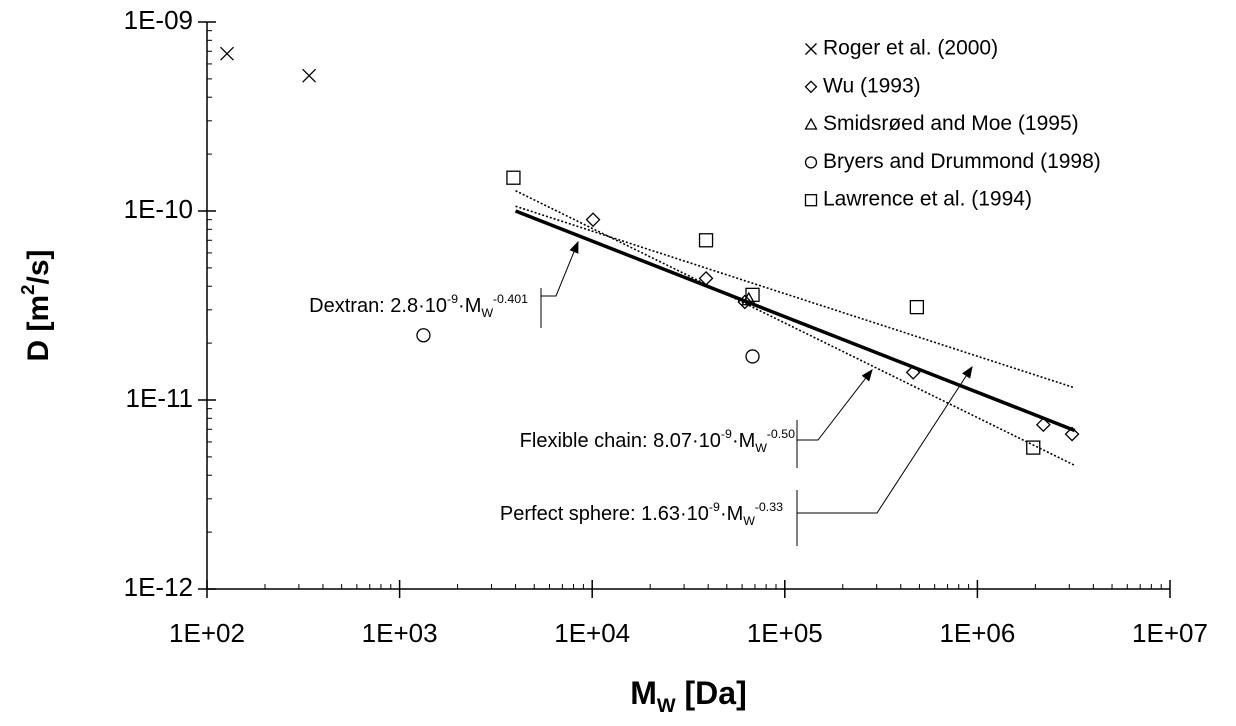  I want to click on x-axis-title-part: [Da], so click(711, 693).